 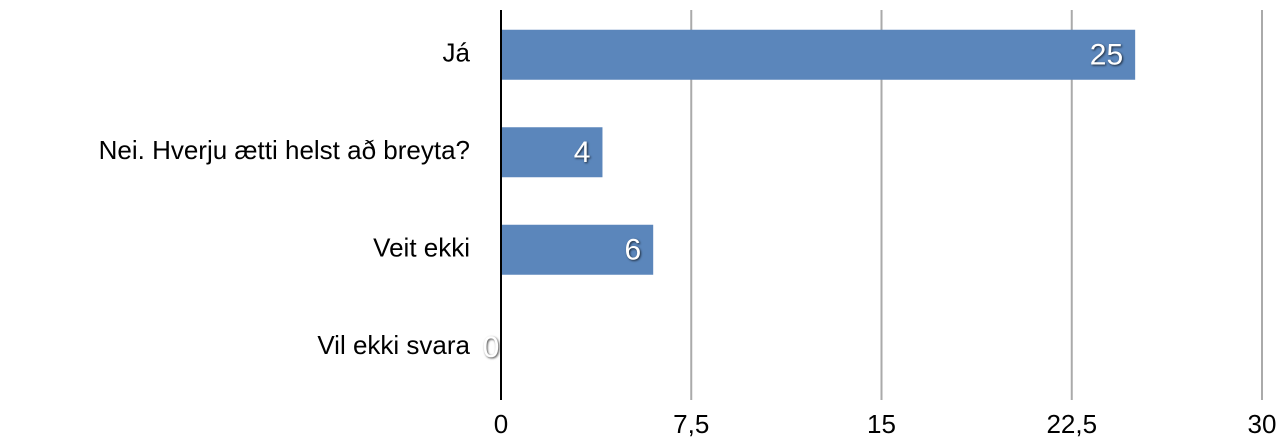 What do you see at coordinates (881, 424) in the screenshot?
I see `x-tick-label: 15` at bounding box center [881, 424].